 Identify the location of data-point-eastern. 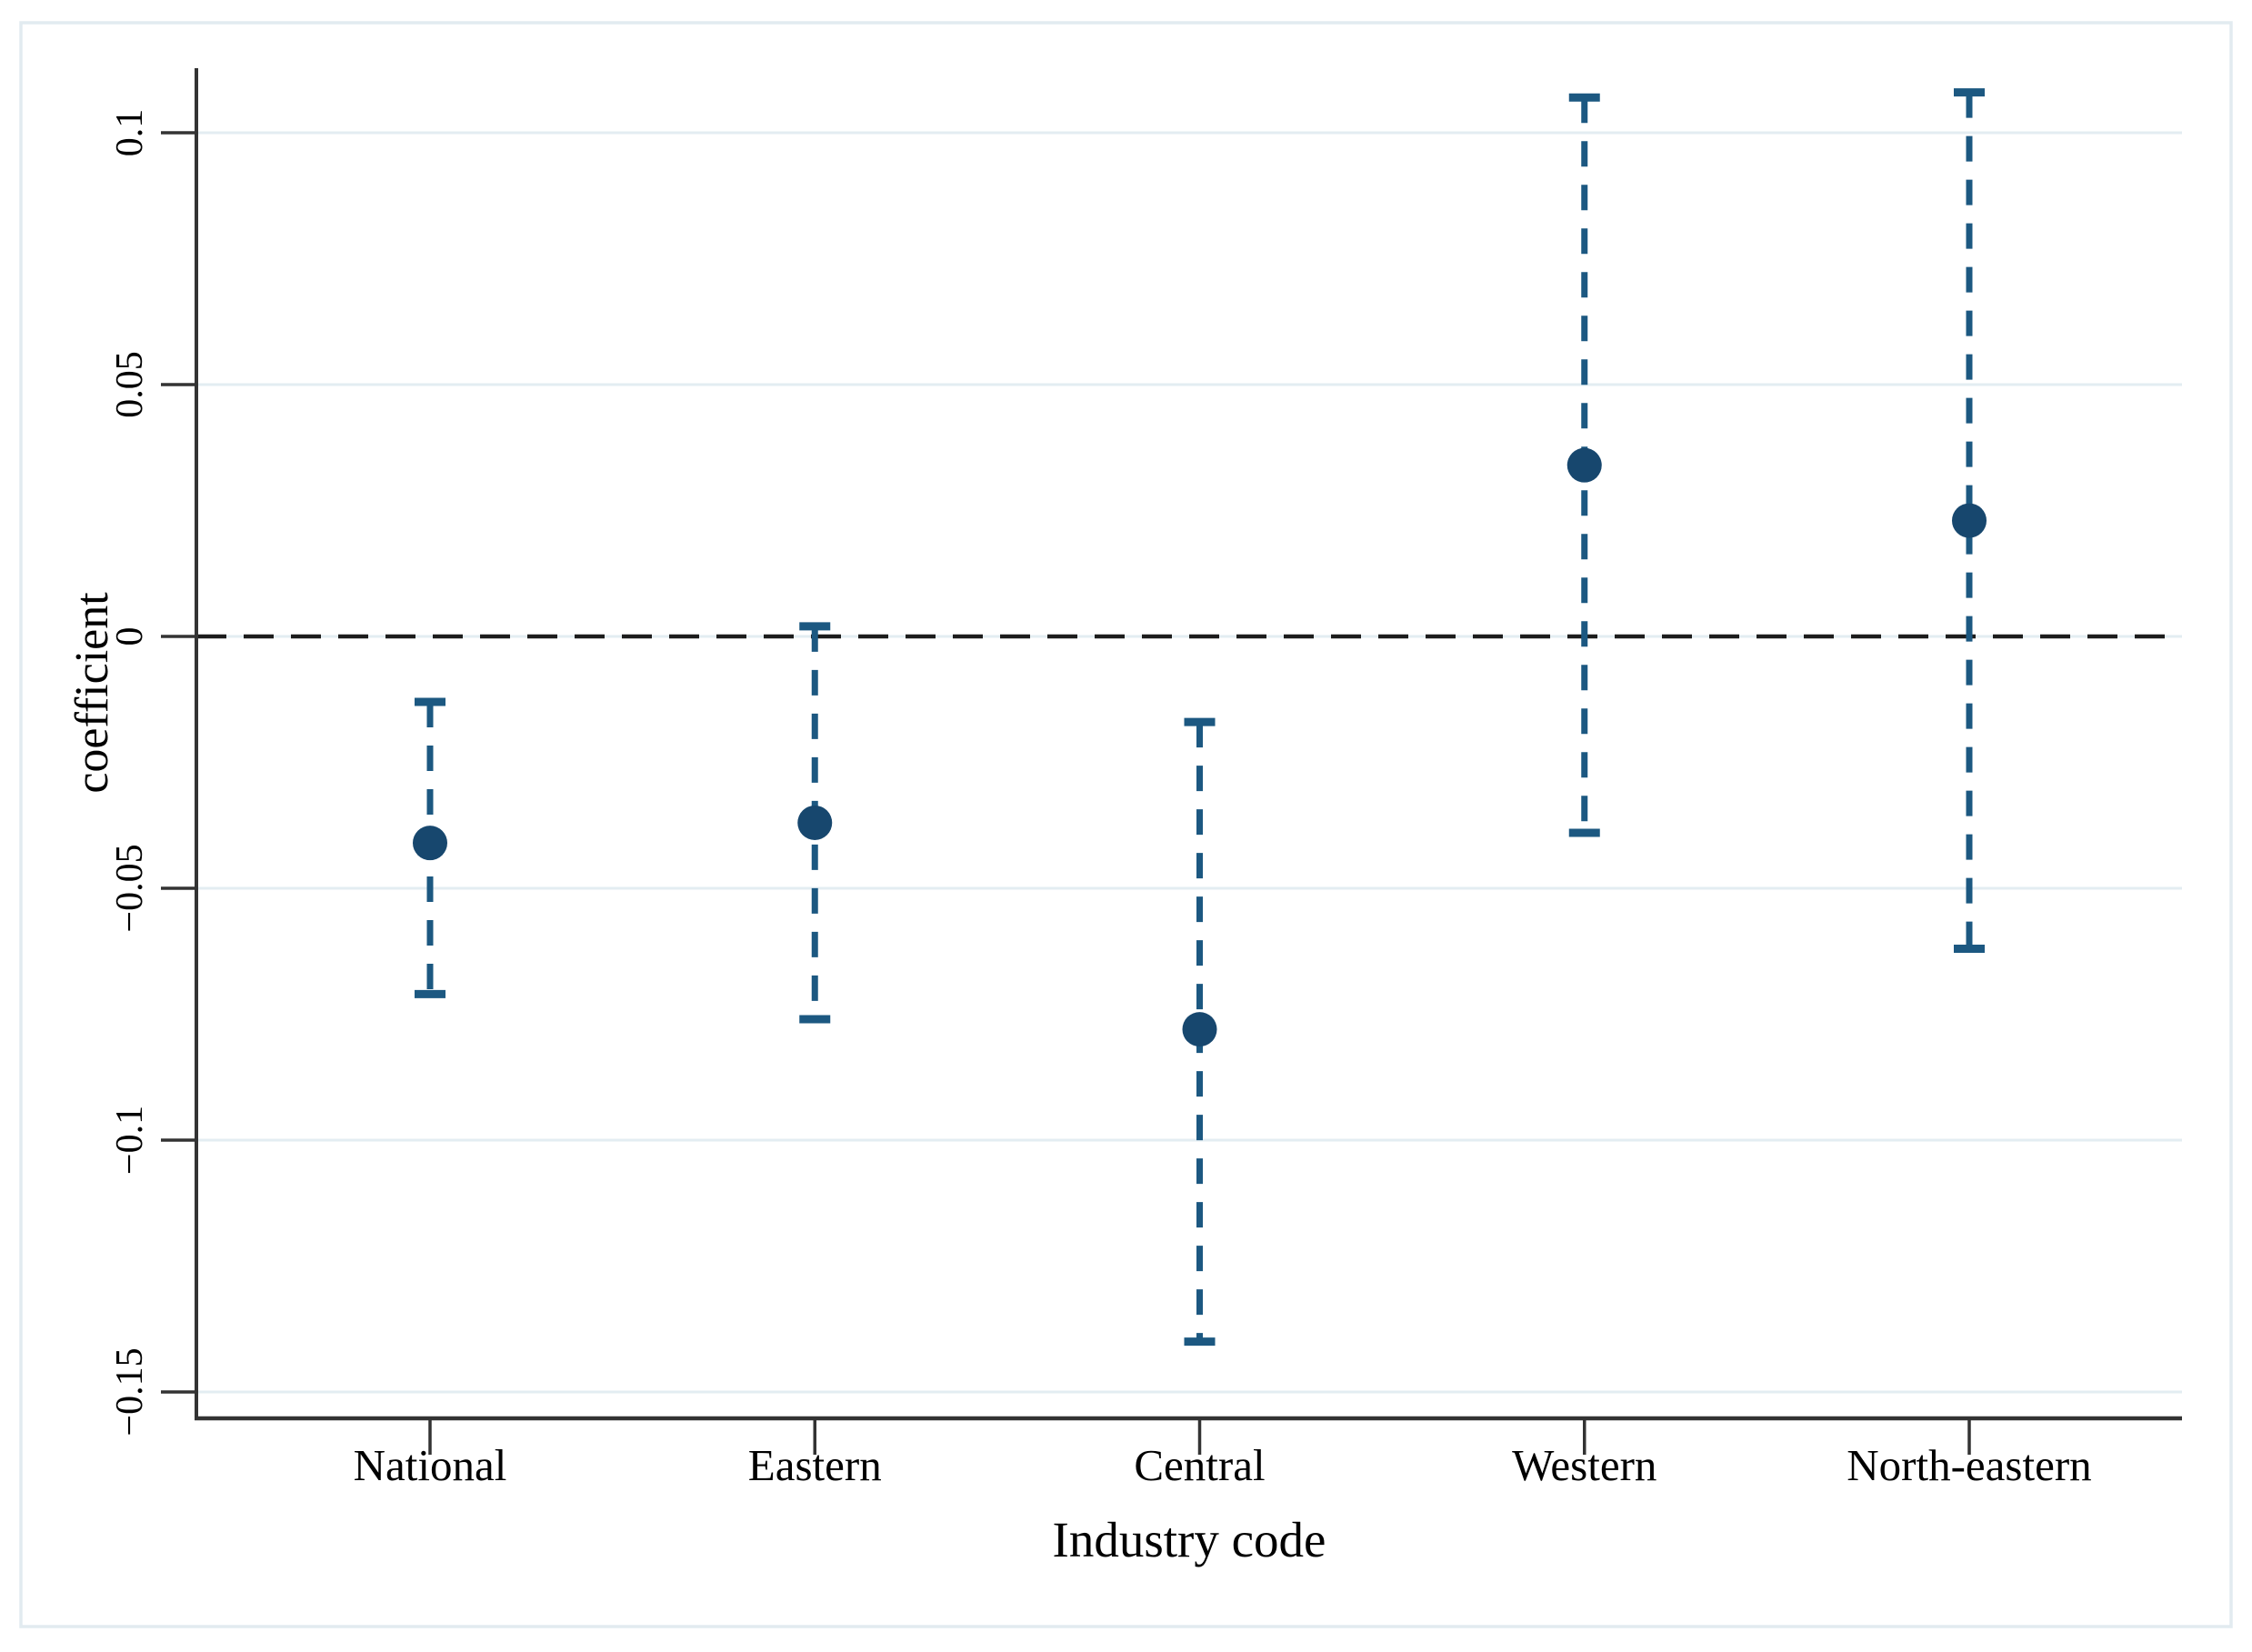
(815, 823).